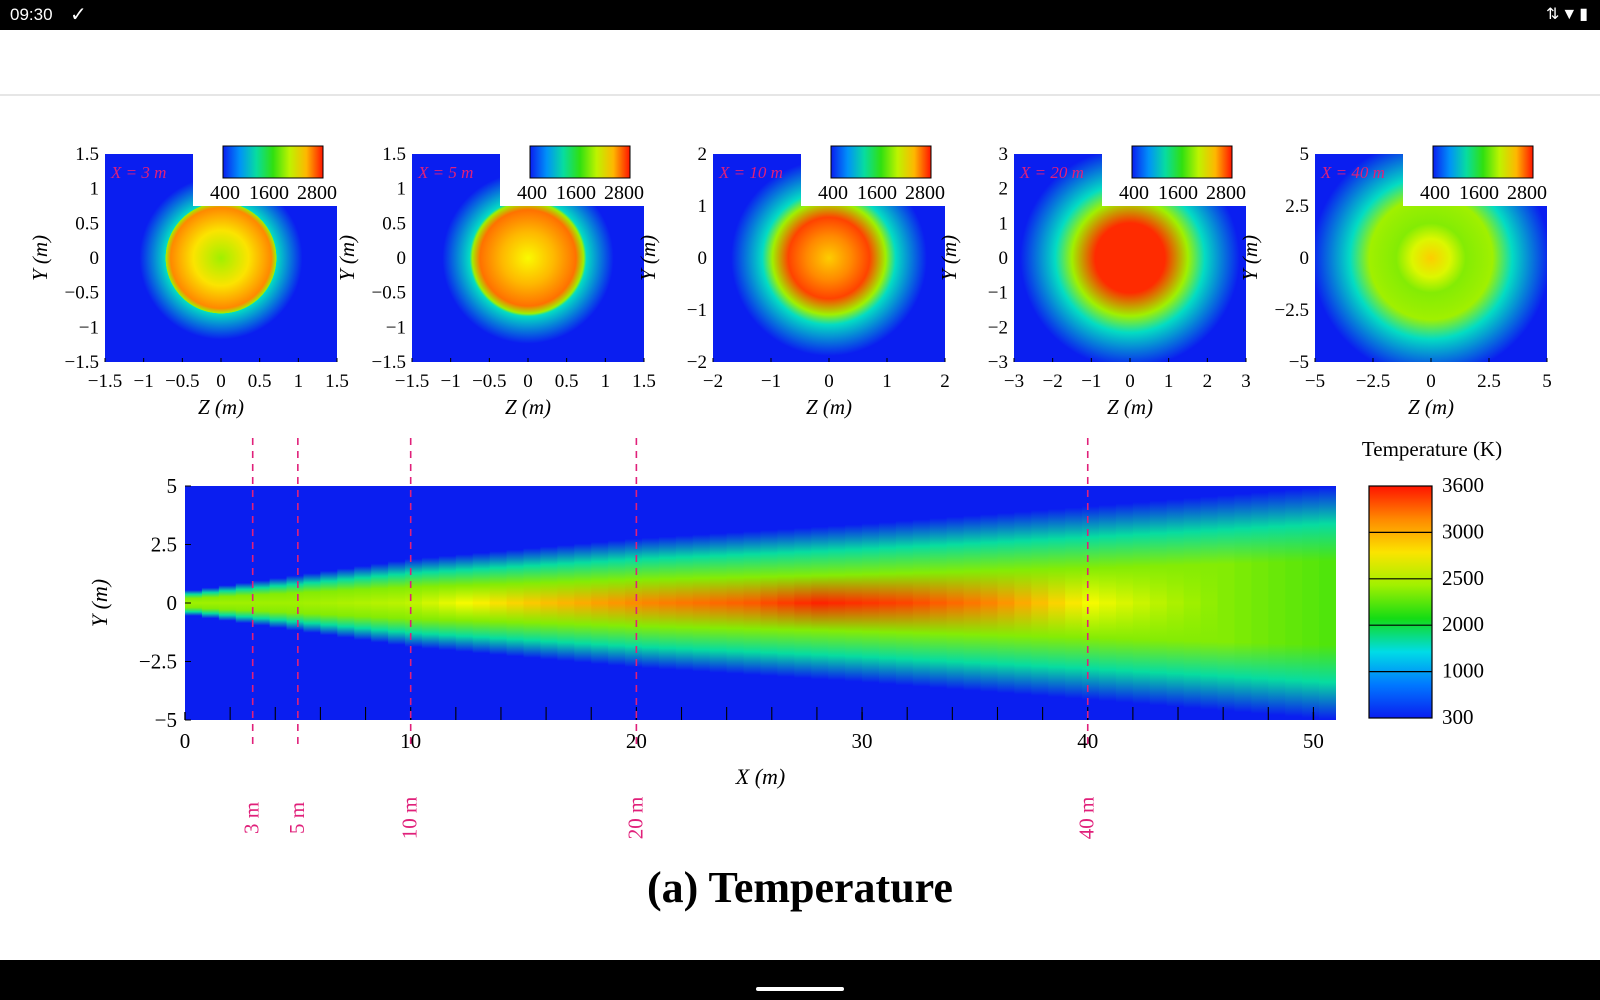 Image resolution: width=1600 pixels, height=1000 pixels. Describe the element at coordinates (1004, 154) in the screenshot. I see `y-tick-label: 3` at that location.